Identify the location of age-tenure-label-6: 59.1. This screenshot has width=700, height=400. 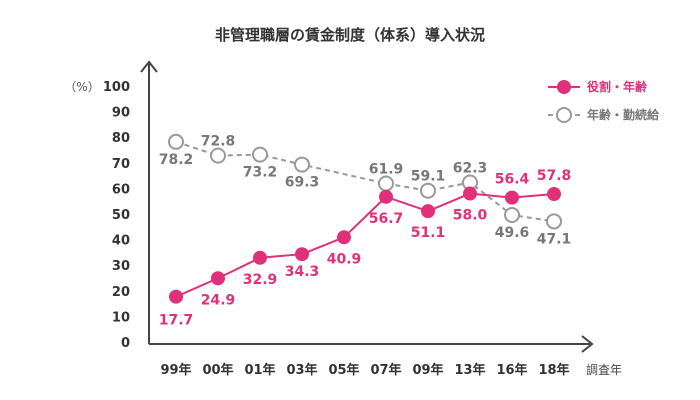
(428, 177).